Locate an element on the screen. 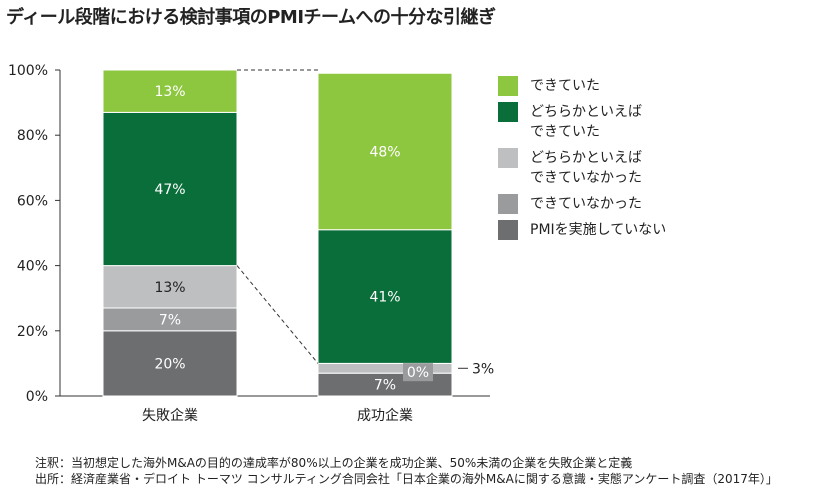 This screenshot has height=494, width=813. y-tick-label: 40% is located at coordinates (32, 267).